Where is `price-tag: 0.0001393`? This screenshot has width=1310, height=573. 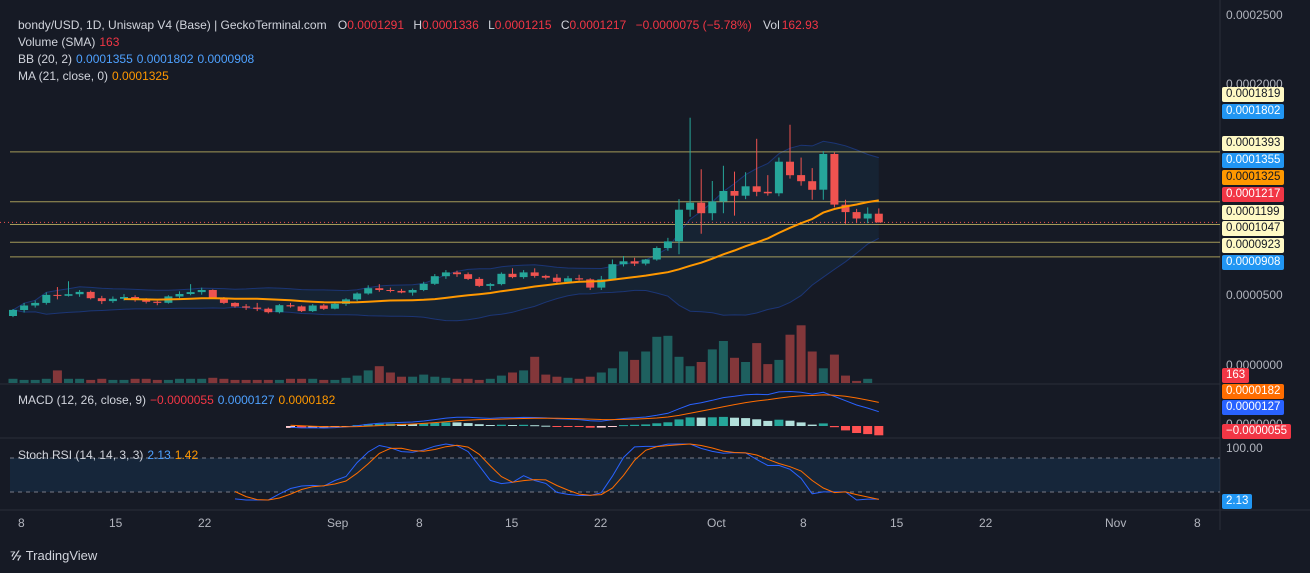 price-tag: 0.0001393 is located at coordinates (1253, 143).